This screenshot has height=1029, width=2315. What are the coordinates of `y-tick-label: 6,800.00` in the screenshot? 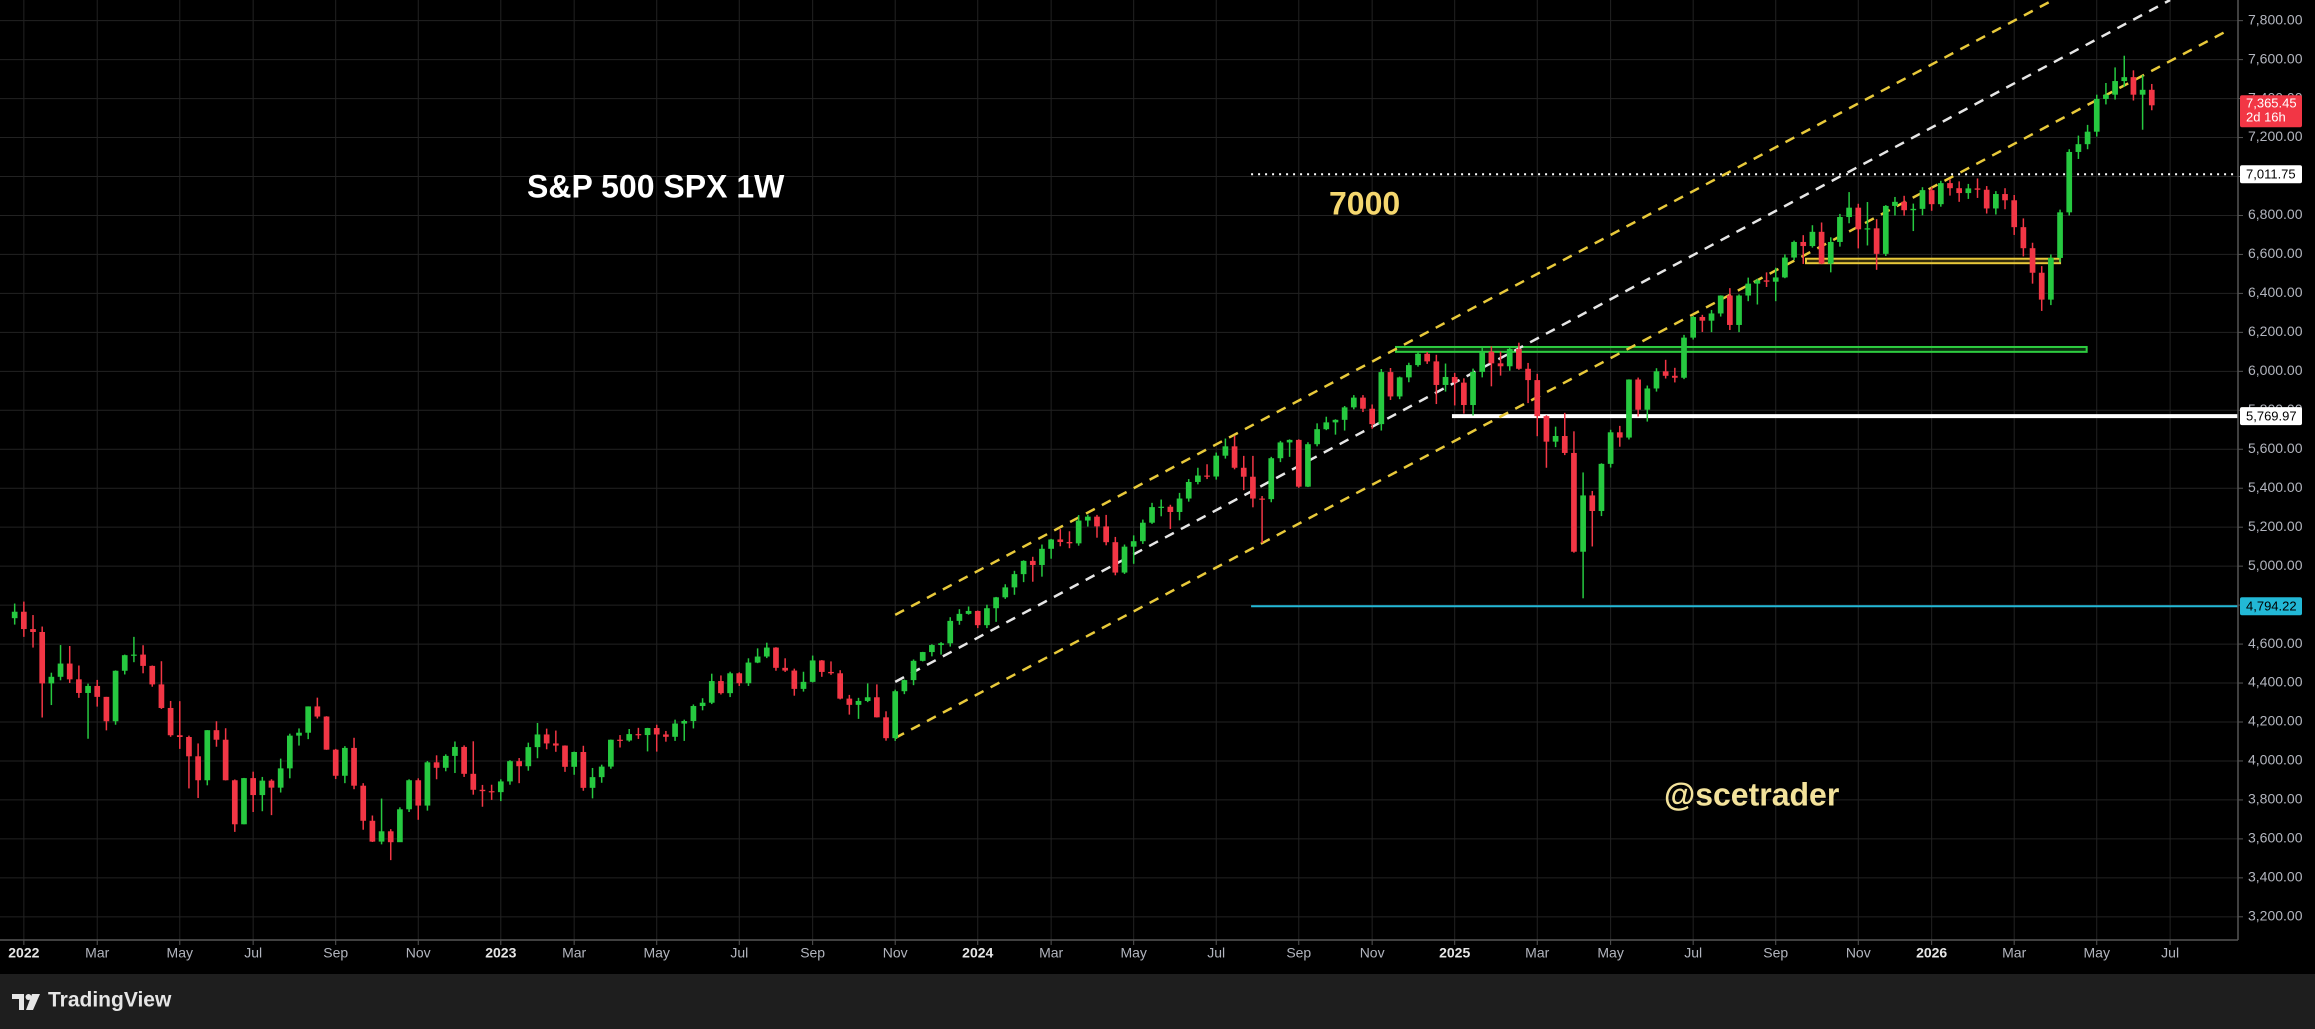 It's located at (2275, 214).